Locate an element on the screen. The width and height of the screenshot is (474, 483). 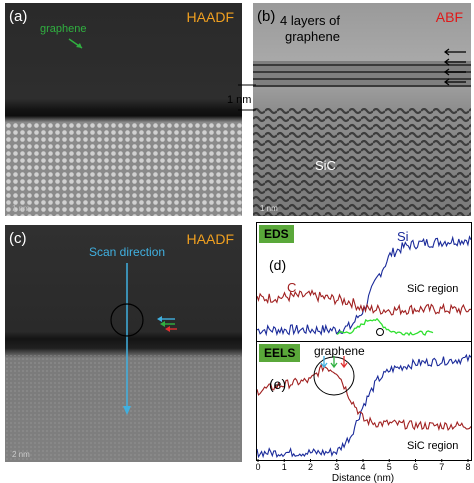
eds-c-label: C is located at coordinates (292, 287).